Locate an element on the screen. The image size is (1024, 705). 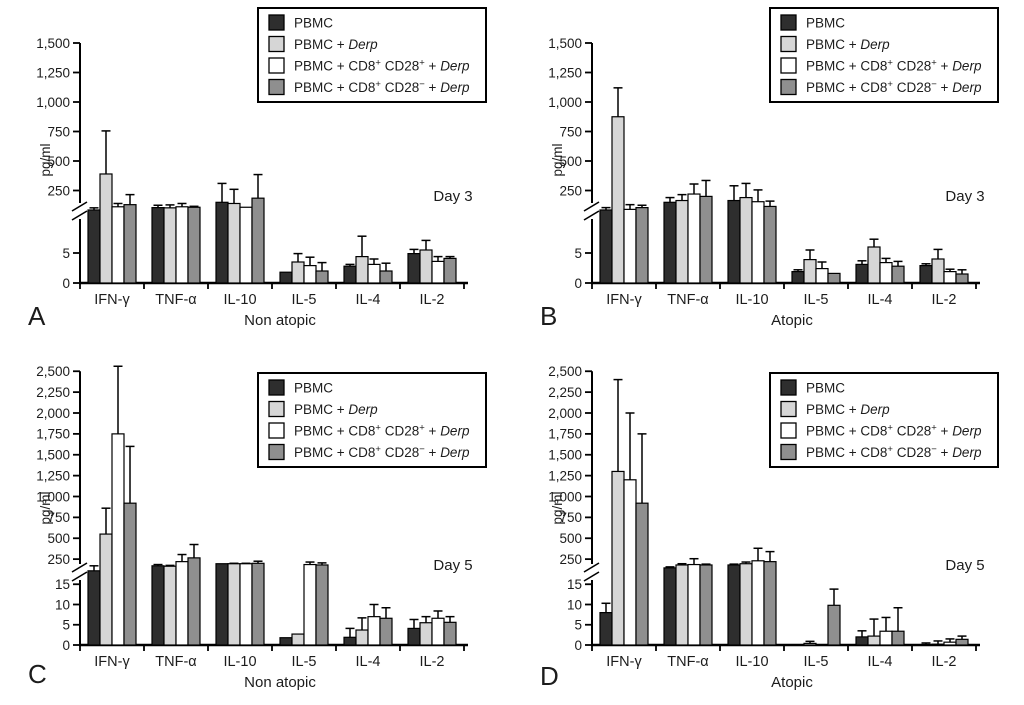
y-tick-label: 10 is located at coordinates (574, 604).